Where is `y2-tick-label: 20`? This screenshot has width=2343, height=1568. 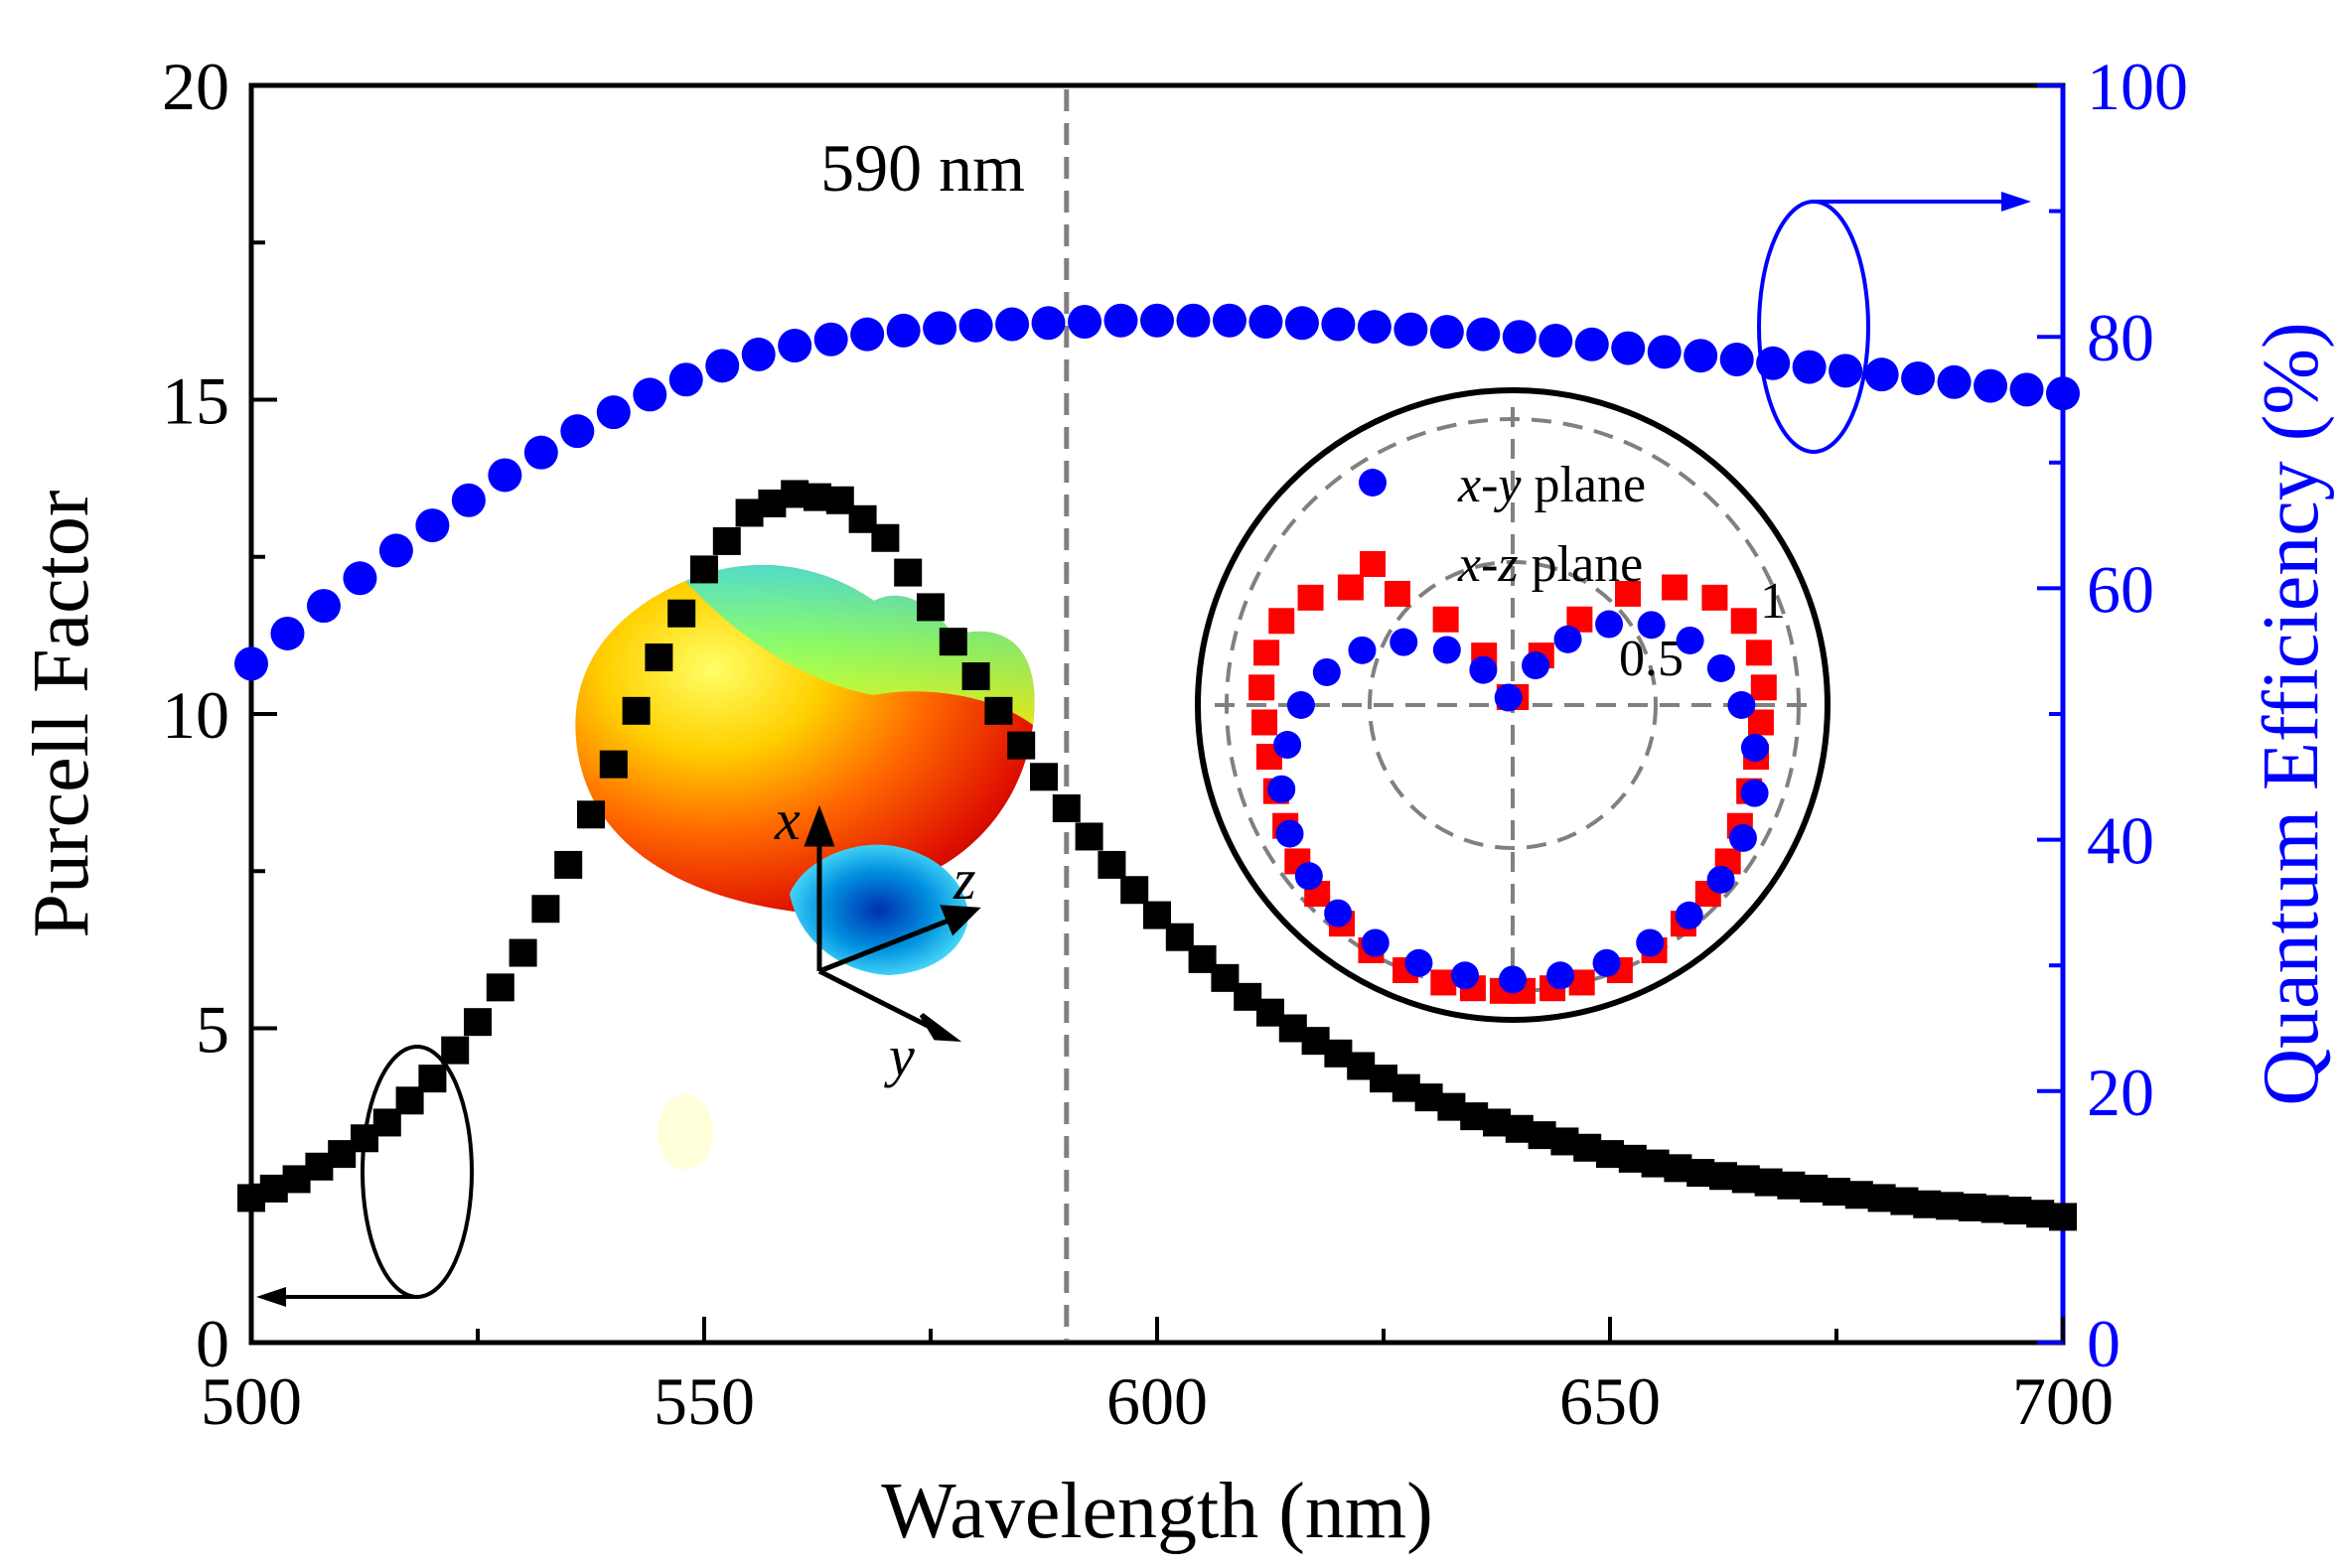
y2-tick-label: 20 is located at coordinates (2120, 1092).